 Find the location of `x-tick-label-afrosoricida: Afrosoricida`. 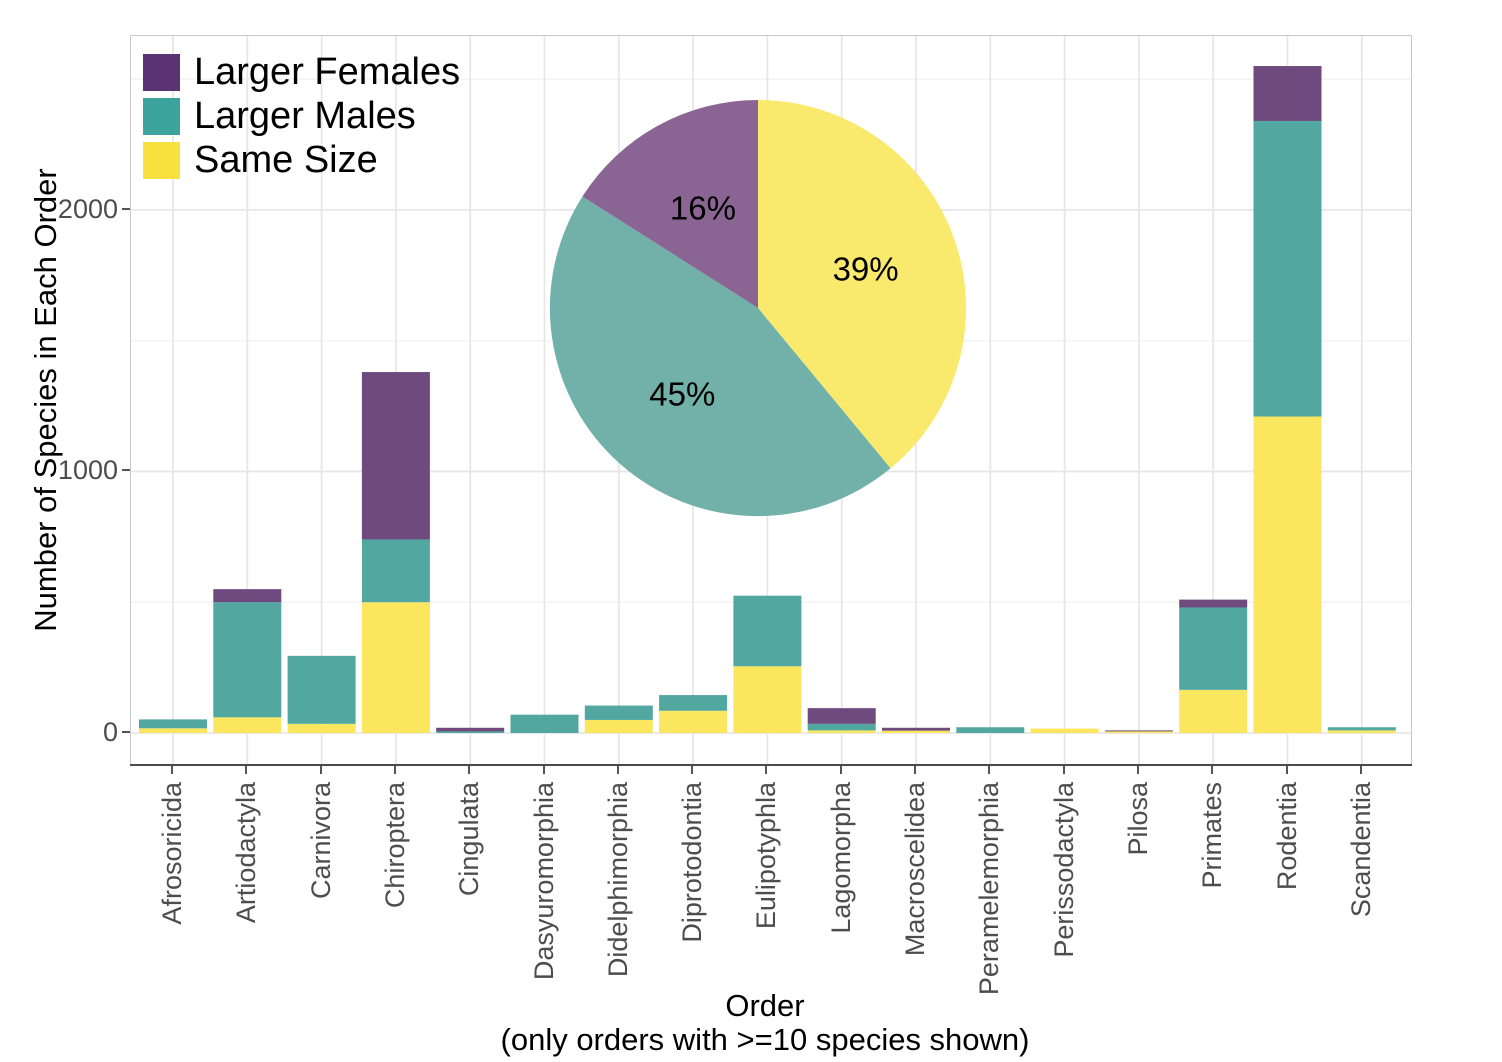

x-tick-label-afrosoricida: Afrosoricida is located at coordinates (172, 853).